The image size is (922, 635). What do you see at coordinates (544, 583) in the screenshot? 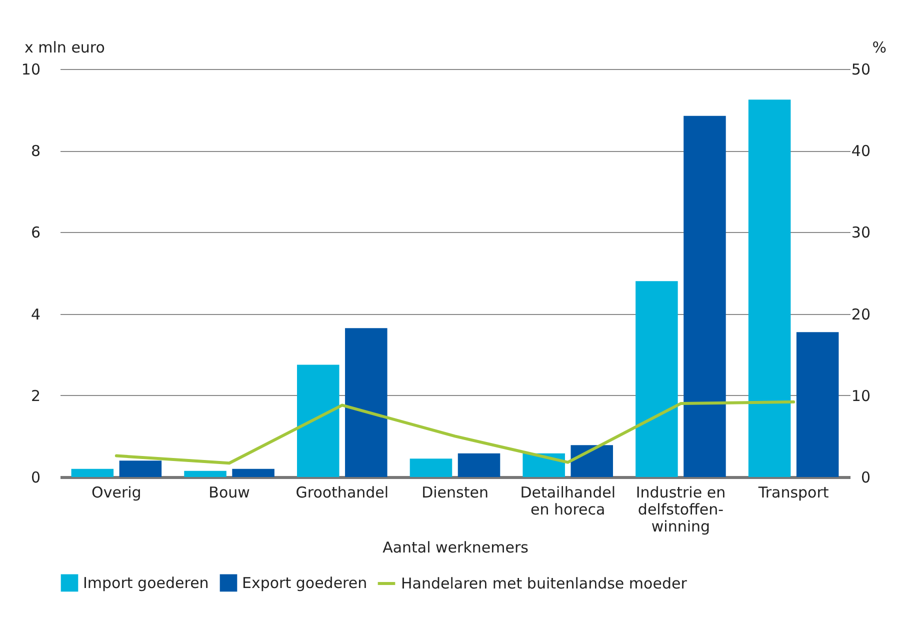
I see `legend-label: Handelaren met buitenlandse moeder` at bounding box center [544, 583].